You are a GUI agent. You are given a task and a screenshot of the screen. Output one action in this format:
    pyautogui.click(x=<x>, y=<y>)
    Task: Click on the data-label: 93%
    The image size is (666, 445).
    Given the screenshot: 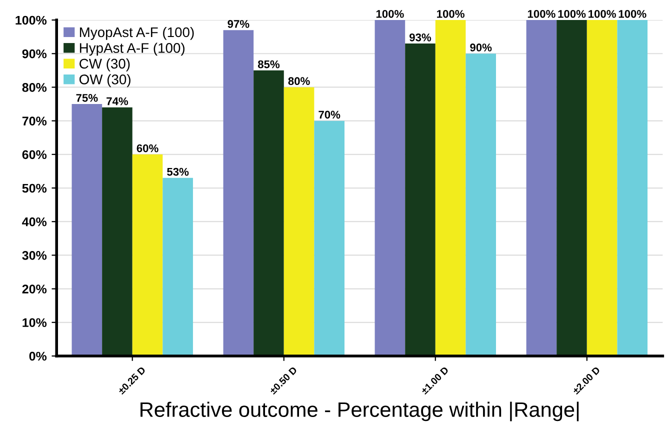 What is the action you would take?
    pyautogui.click(x=421, y=37)
    